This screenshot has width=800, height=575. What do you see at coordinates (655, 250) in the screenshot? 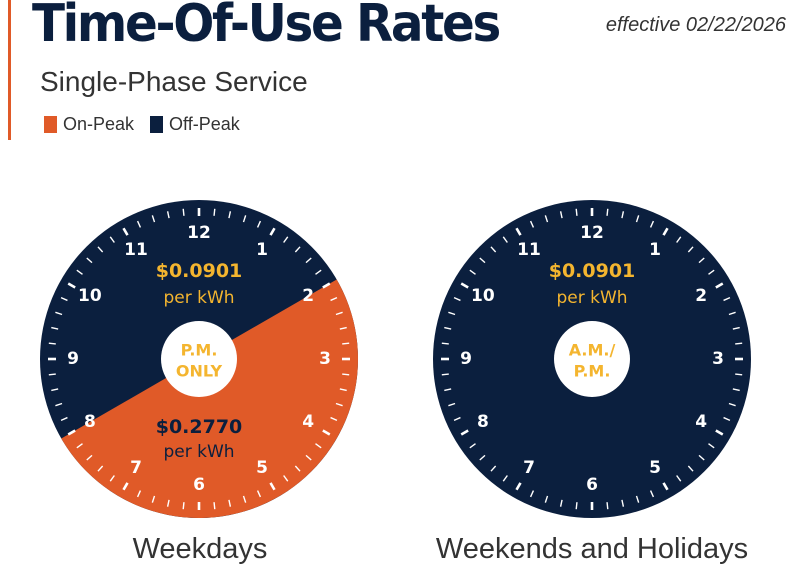
I see `hour-label: 1` at bounding box center [655, 250].